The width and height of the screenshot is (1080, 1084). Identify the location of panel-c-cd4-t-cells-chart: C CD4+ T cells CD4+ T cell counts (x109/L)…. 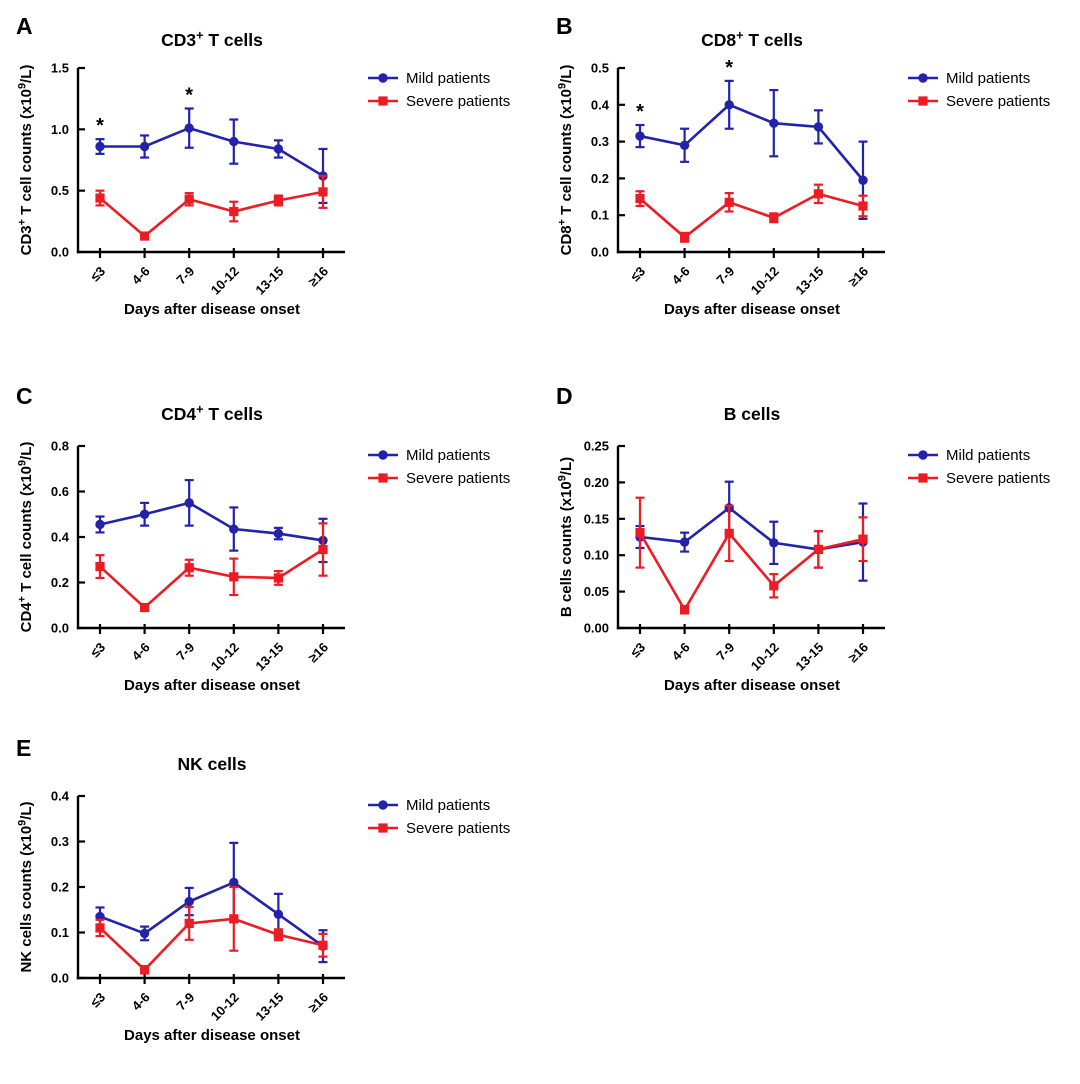
(263, 538).